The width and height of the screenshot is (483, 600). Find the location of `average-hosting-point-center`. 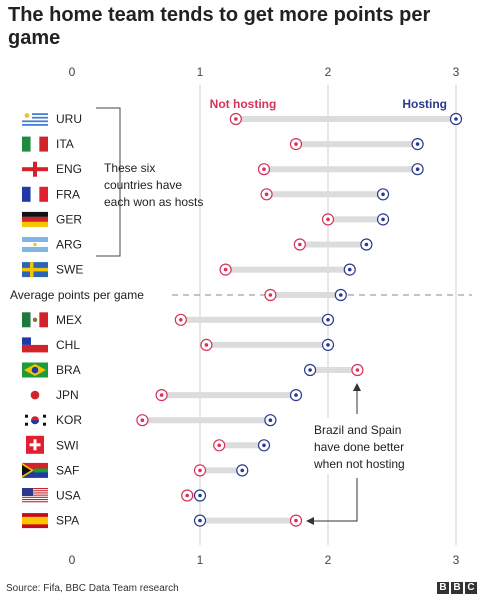

average-hosting-point-center is located at coordinates (341, 295).